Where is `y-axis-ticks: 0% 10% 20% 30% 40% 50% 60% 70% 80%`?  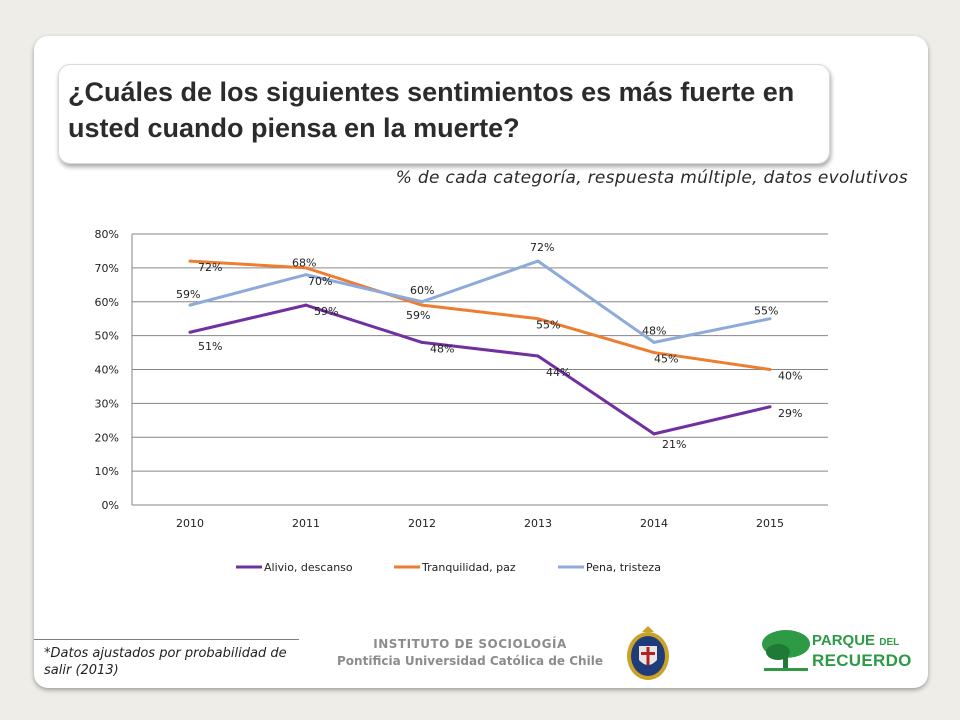
y-axis-ticks: 0% 10% 20% 30% 40% 50% 60% 70% 80% is located at coordinates (107, 370).